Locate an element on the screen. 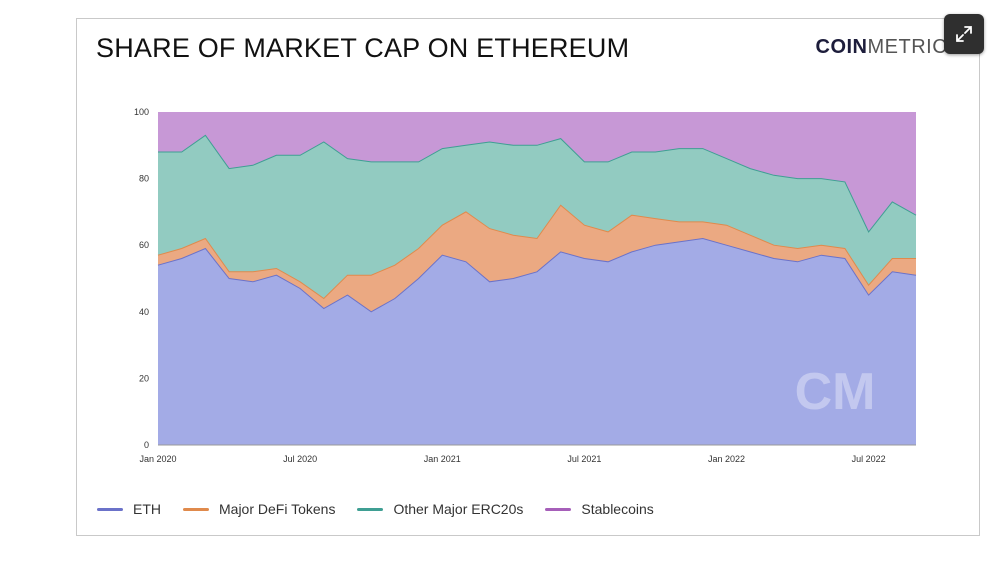 The height and width of the screenshot is (579, 1000). x-tick-label: Jan 2022 is located at coordinates (726, 459).